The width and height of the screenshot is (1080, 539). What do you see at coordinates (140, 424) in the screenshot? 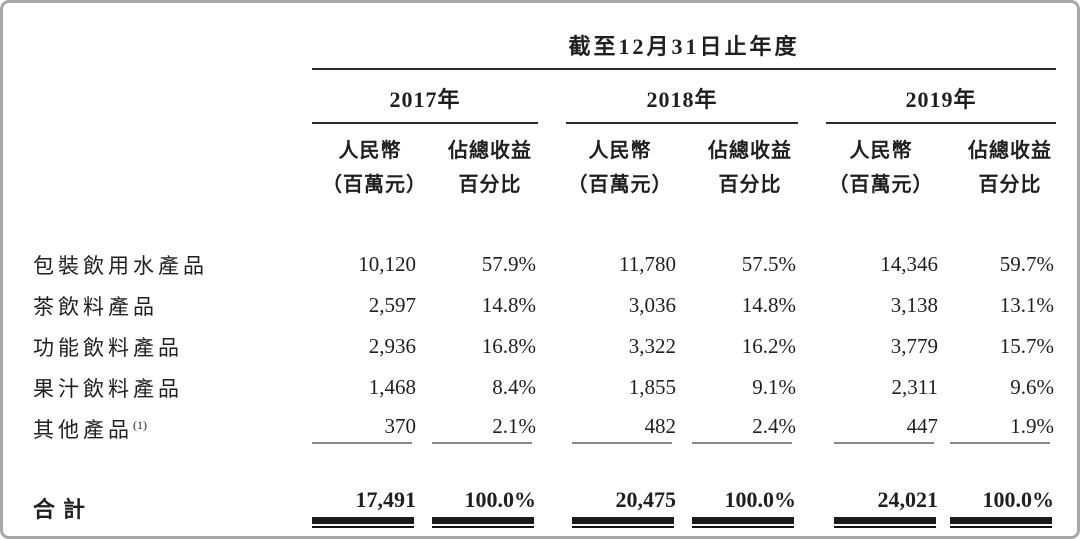
I see `footnote-marker: (1)` at bounding box center [140, 424].